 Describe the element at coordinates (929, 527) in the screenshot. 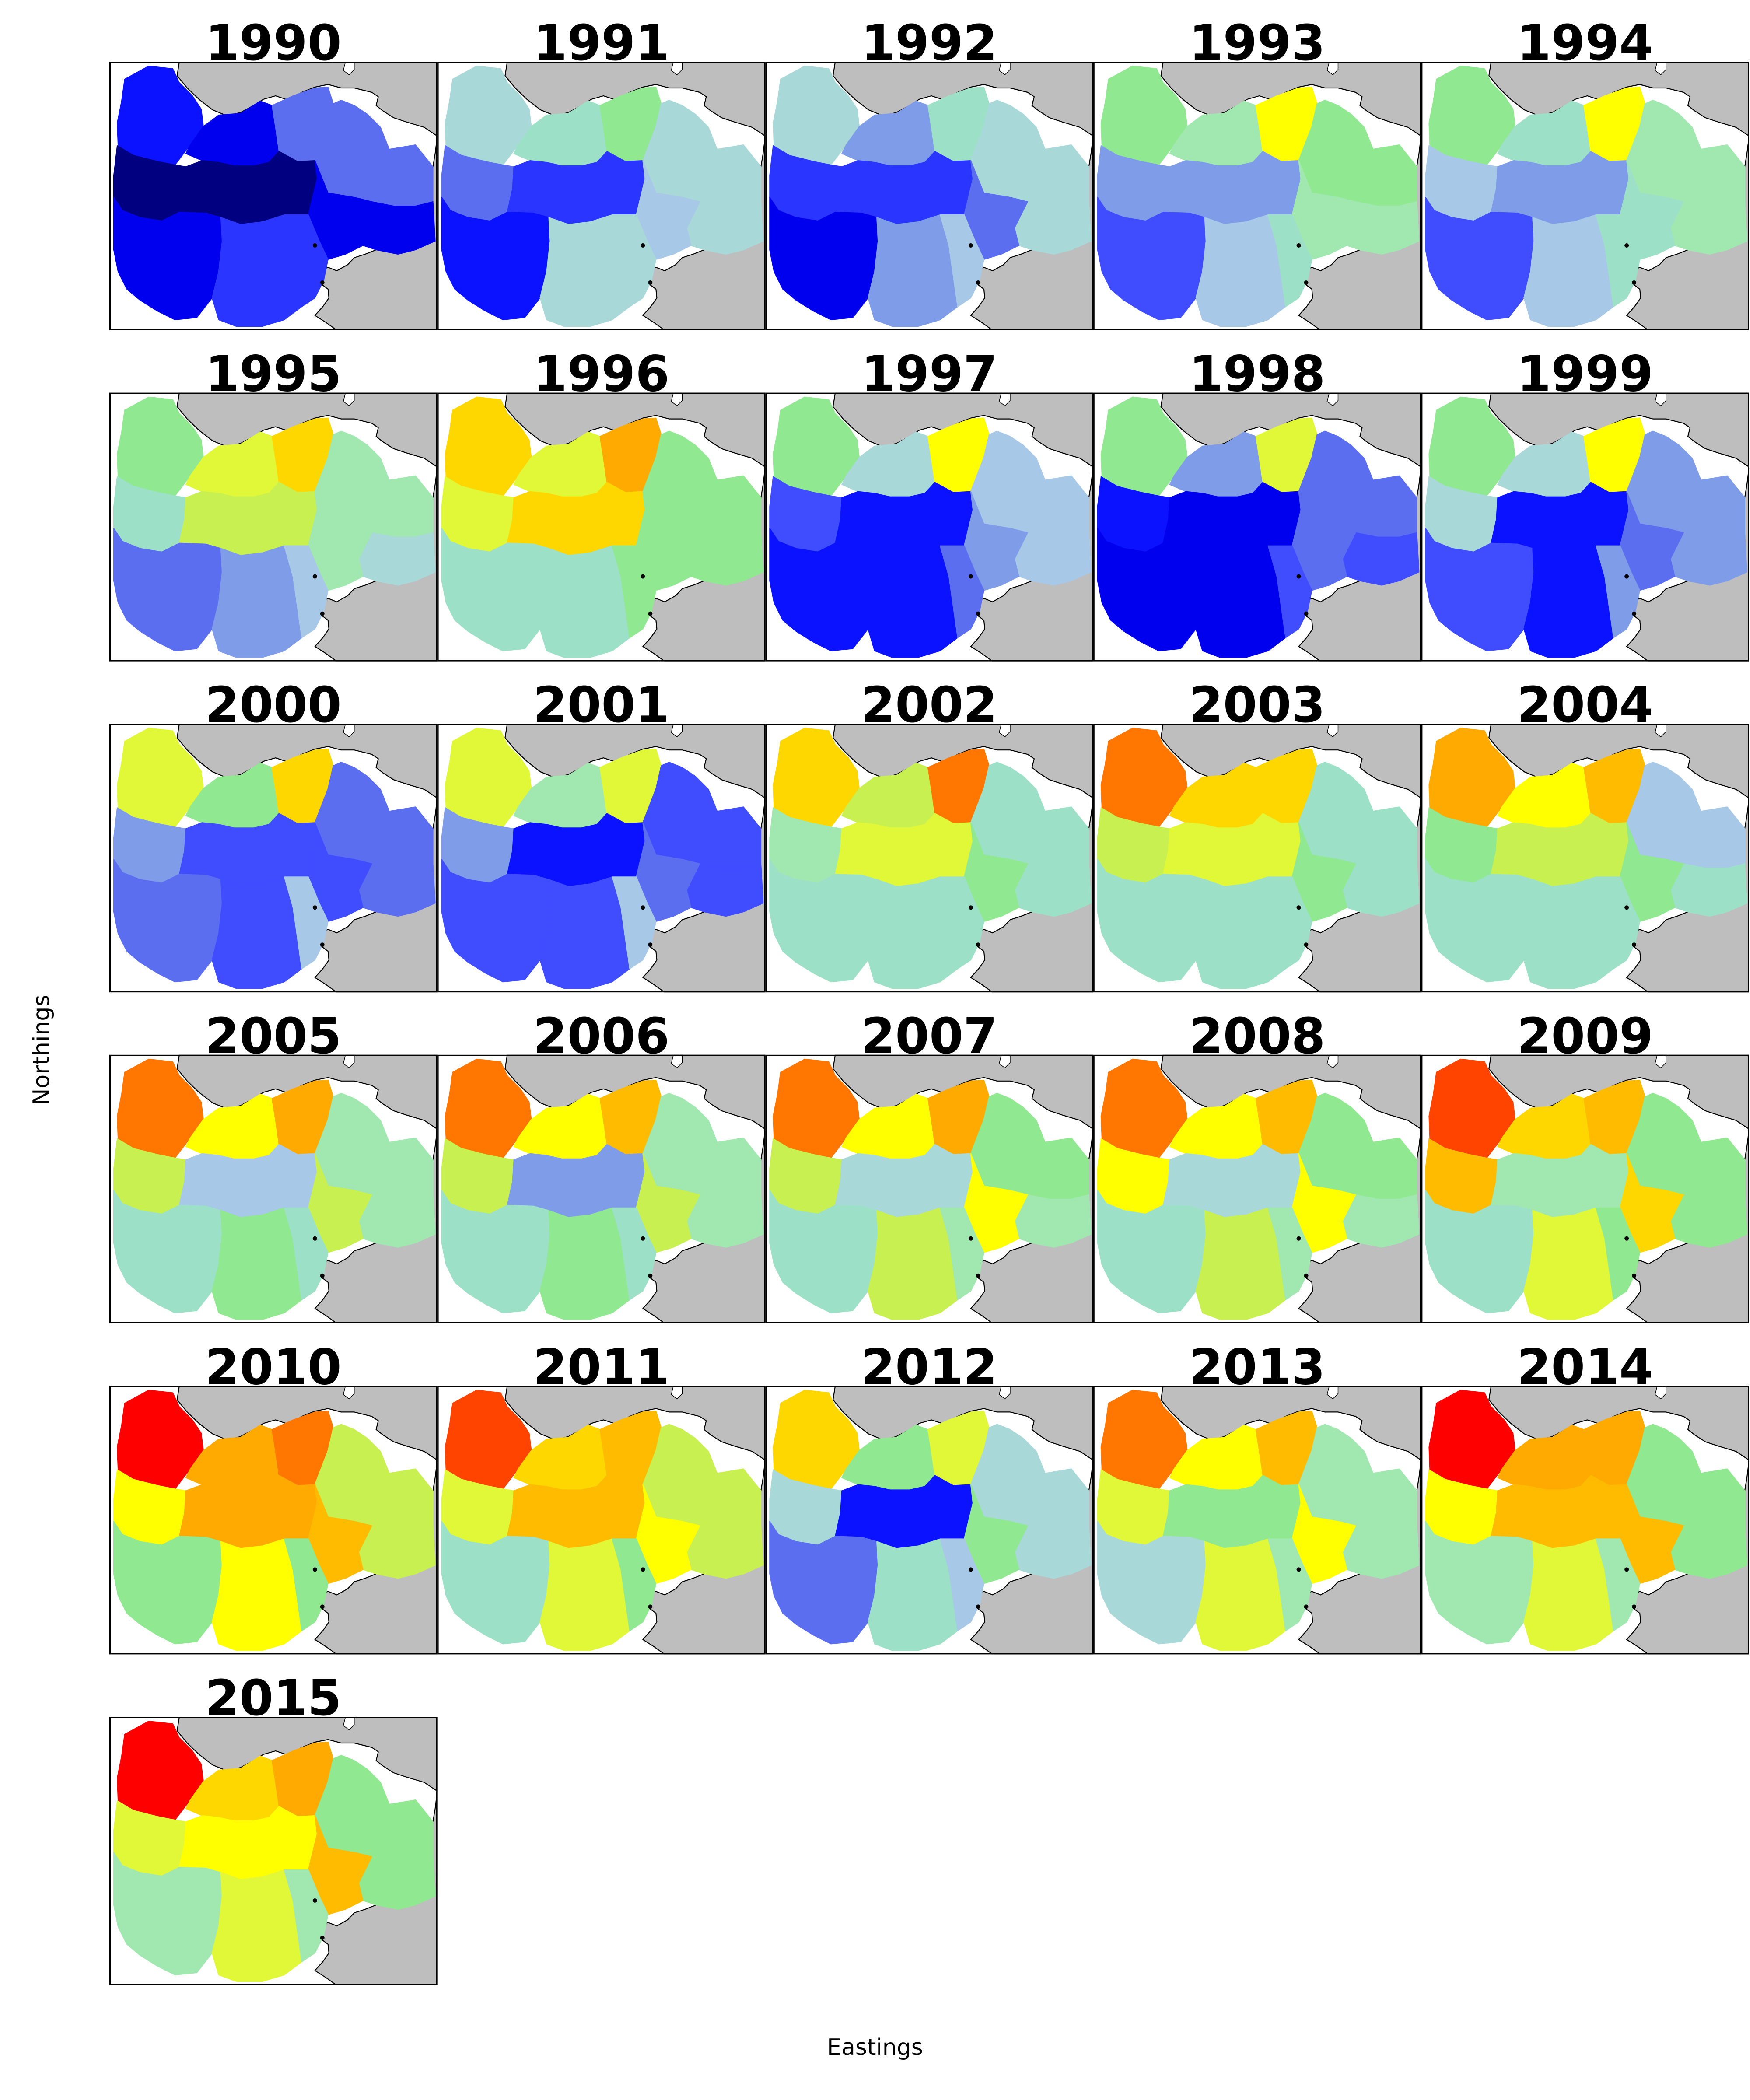

I see `map-panel-1997` at that location.